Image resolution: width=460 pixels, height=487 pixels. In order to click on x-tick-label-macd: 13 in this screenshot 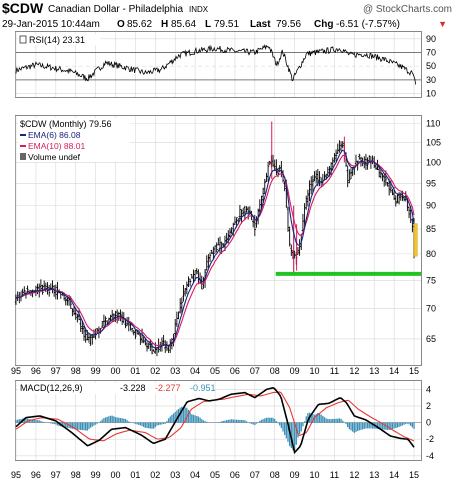, I will do `click(374, 475)`.